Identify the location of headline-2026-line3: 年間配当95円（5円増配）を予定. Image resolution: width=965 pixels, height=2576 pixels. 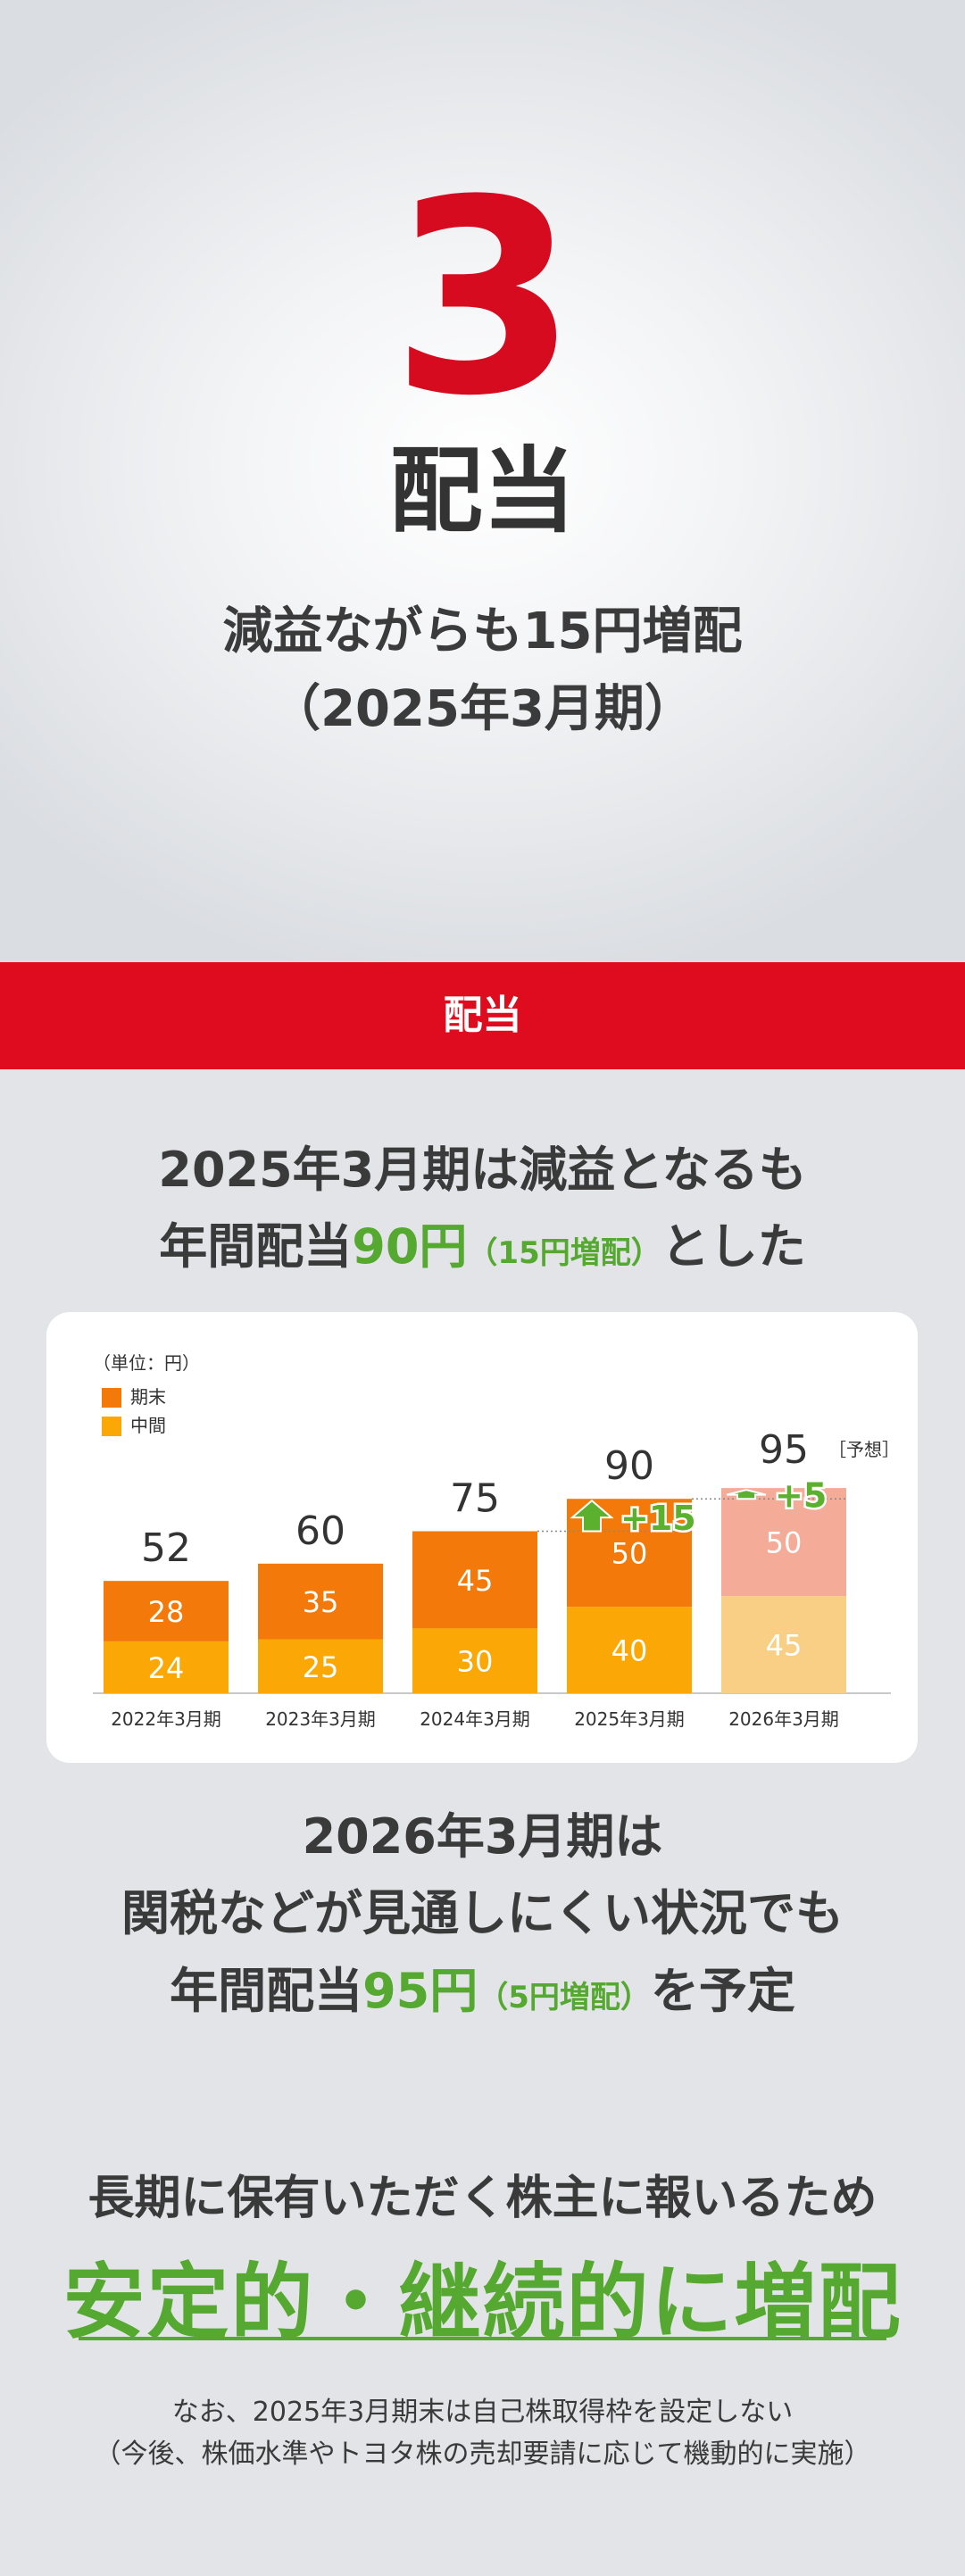
(482, 1991).